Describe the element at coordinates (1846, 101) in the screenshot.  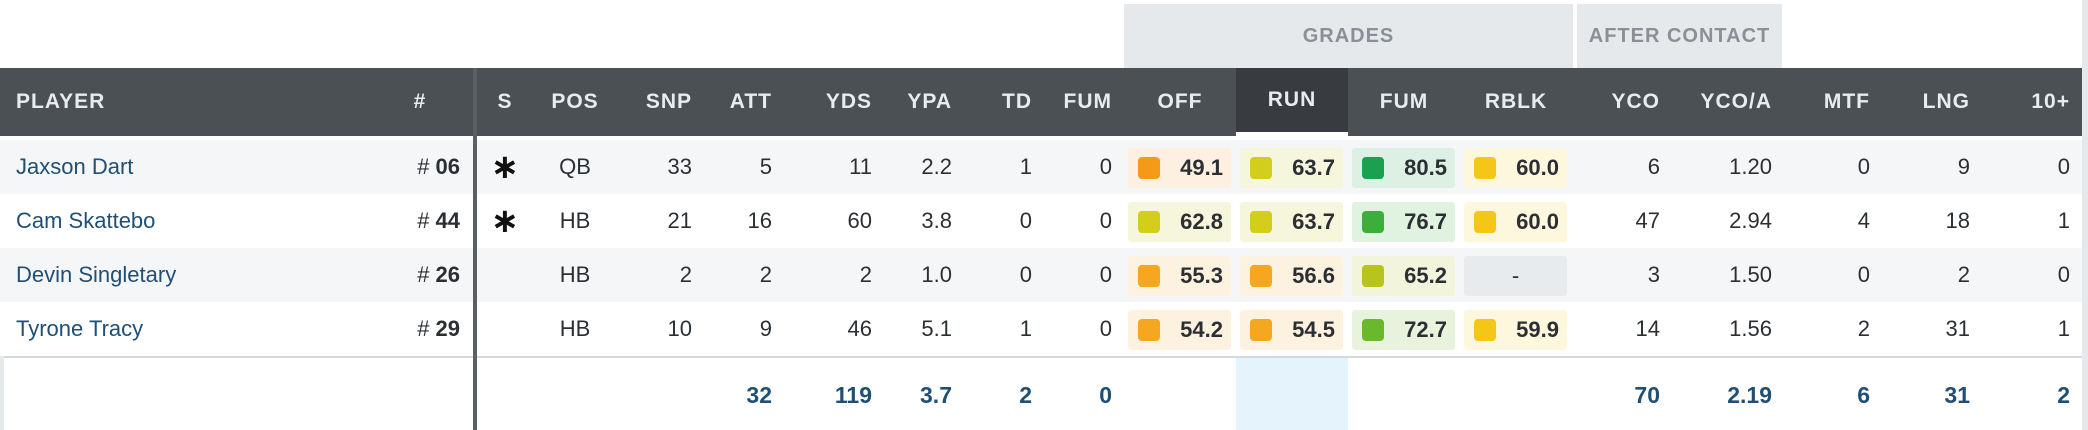
I see `header-mtf: MTF` at that location.